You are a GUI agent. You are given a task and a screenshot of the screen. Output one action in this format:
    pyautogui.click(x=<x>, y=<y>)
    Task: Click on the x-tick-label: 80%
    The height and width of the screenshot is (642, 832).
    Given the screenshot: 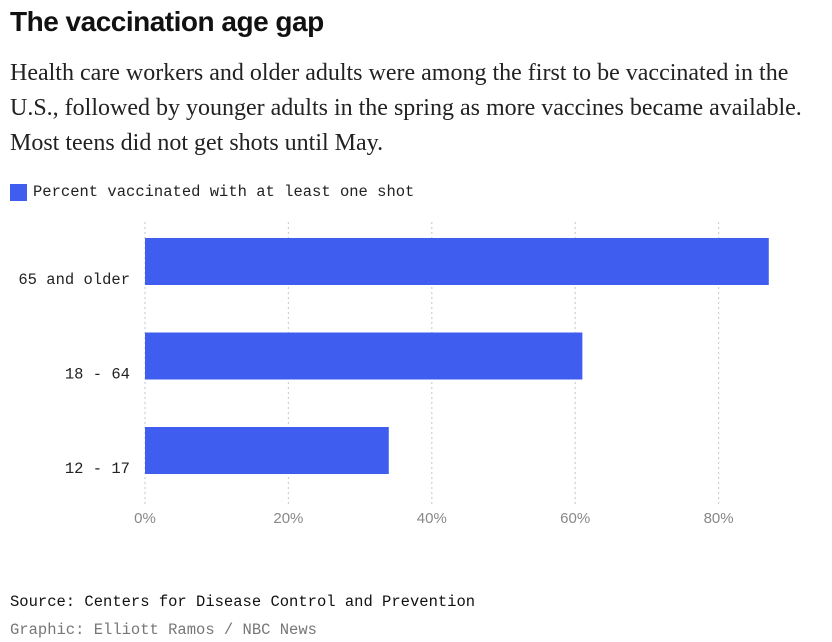 What is the action you would take?
    pyautogui.click(x=719, y=518)
    